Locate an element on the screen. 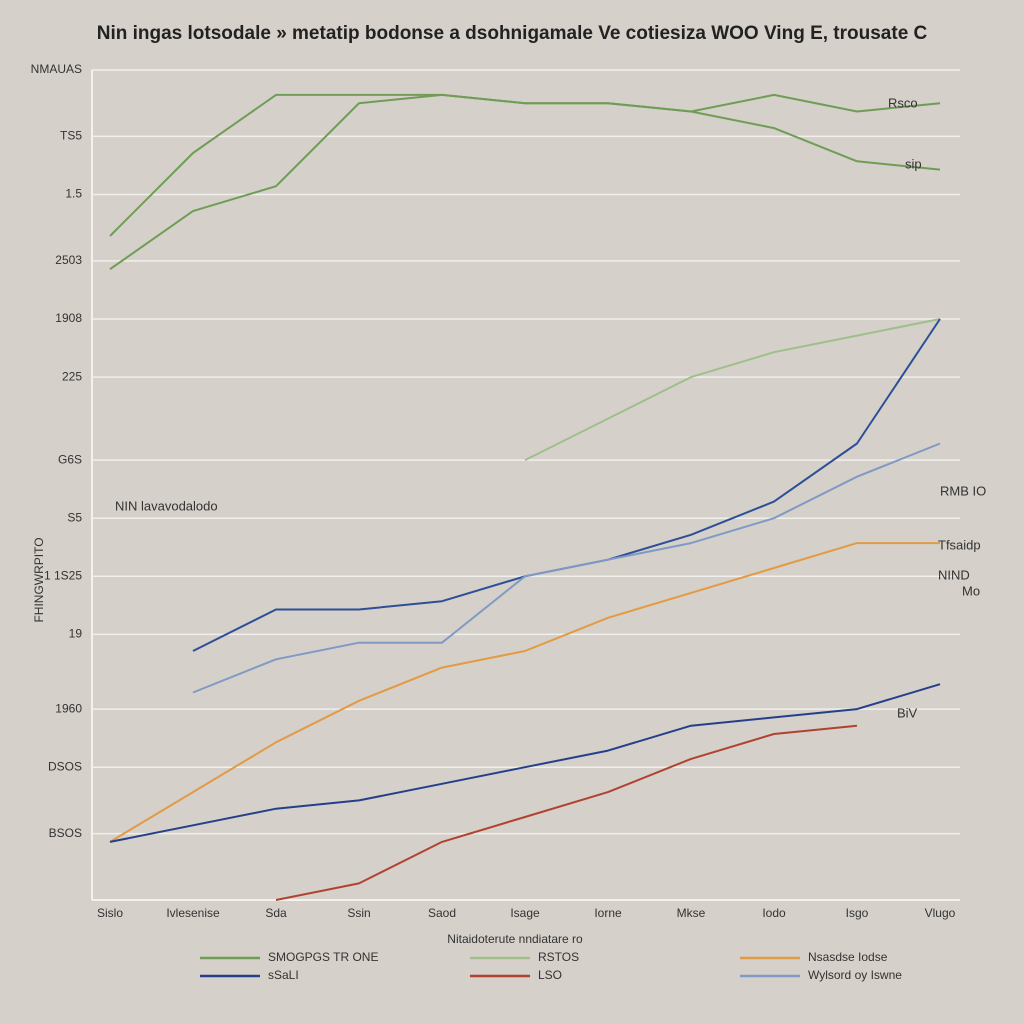 The width and height of the screenshot is (1024, 1024). annotation: RMB IO is located at coordinates (963, 490).